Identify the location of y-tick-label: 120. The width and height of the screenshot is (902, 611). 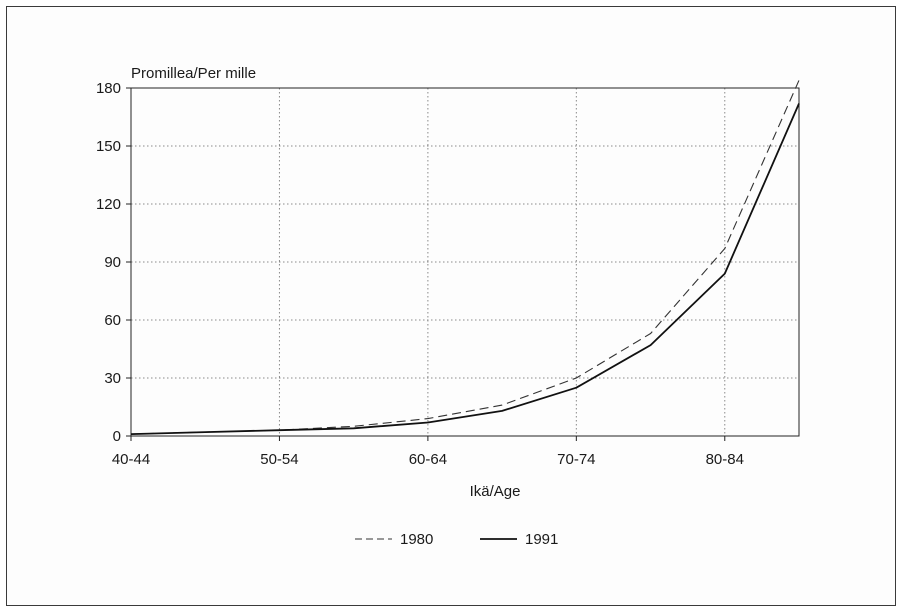
(108, 204).